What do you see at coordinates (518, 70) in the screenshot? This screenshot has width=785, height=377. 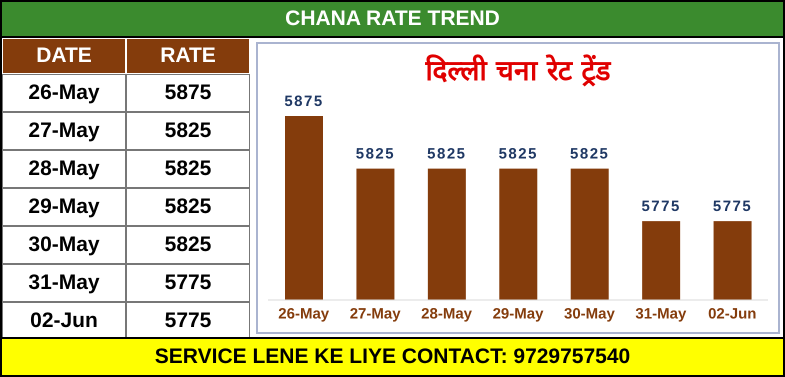 I see `chart-title: दिल्ली चना रेट ट्रेंड` at bounding box center [518, 70].